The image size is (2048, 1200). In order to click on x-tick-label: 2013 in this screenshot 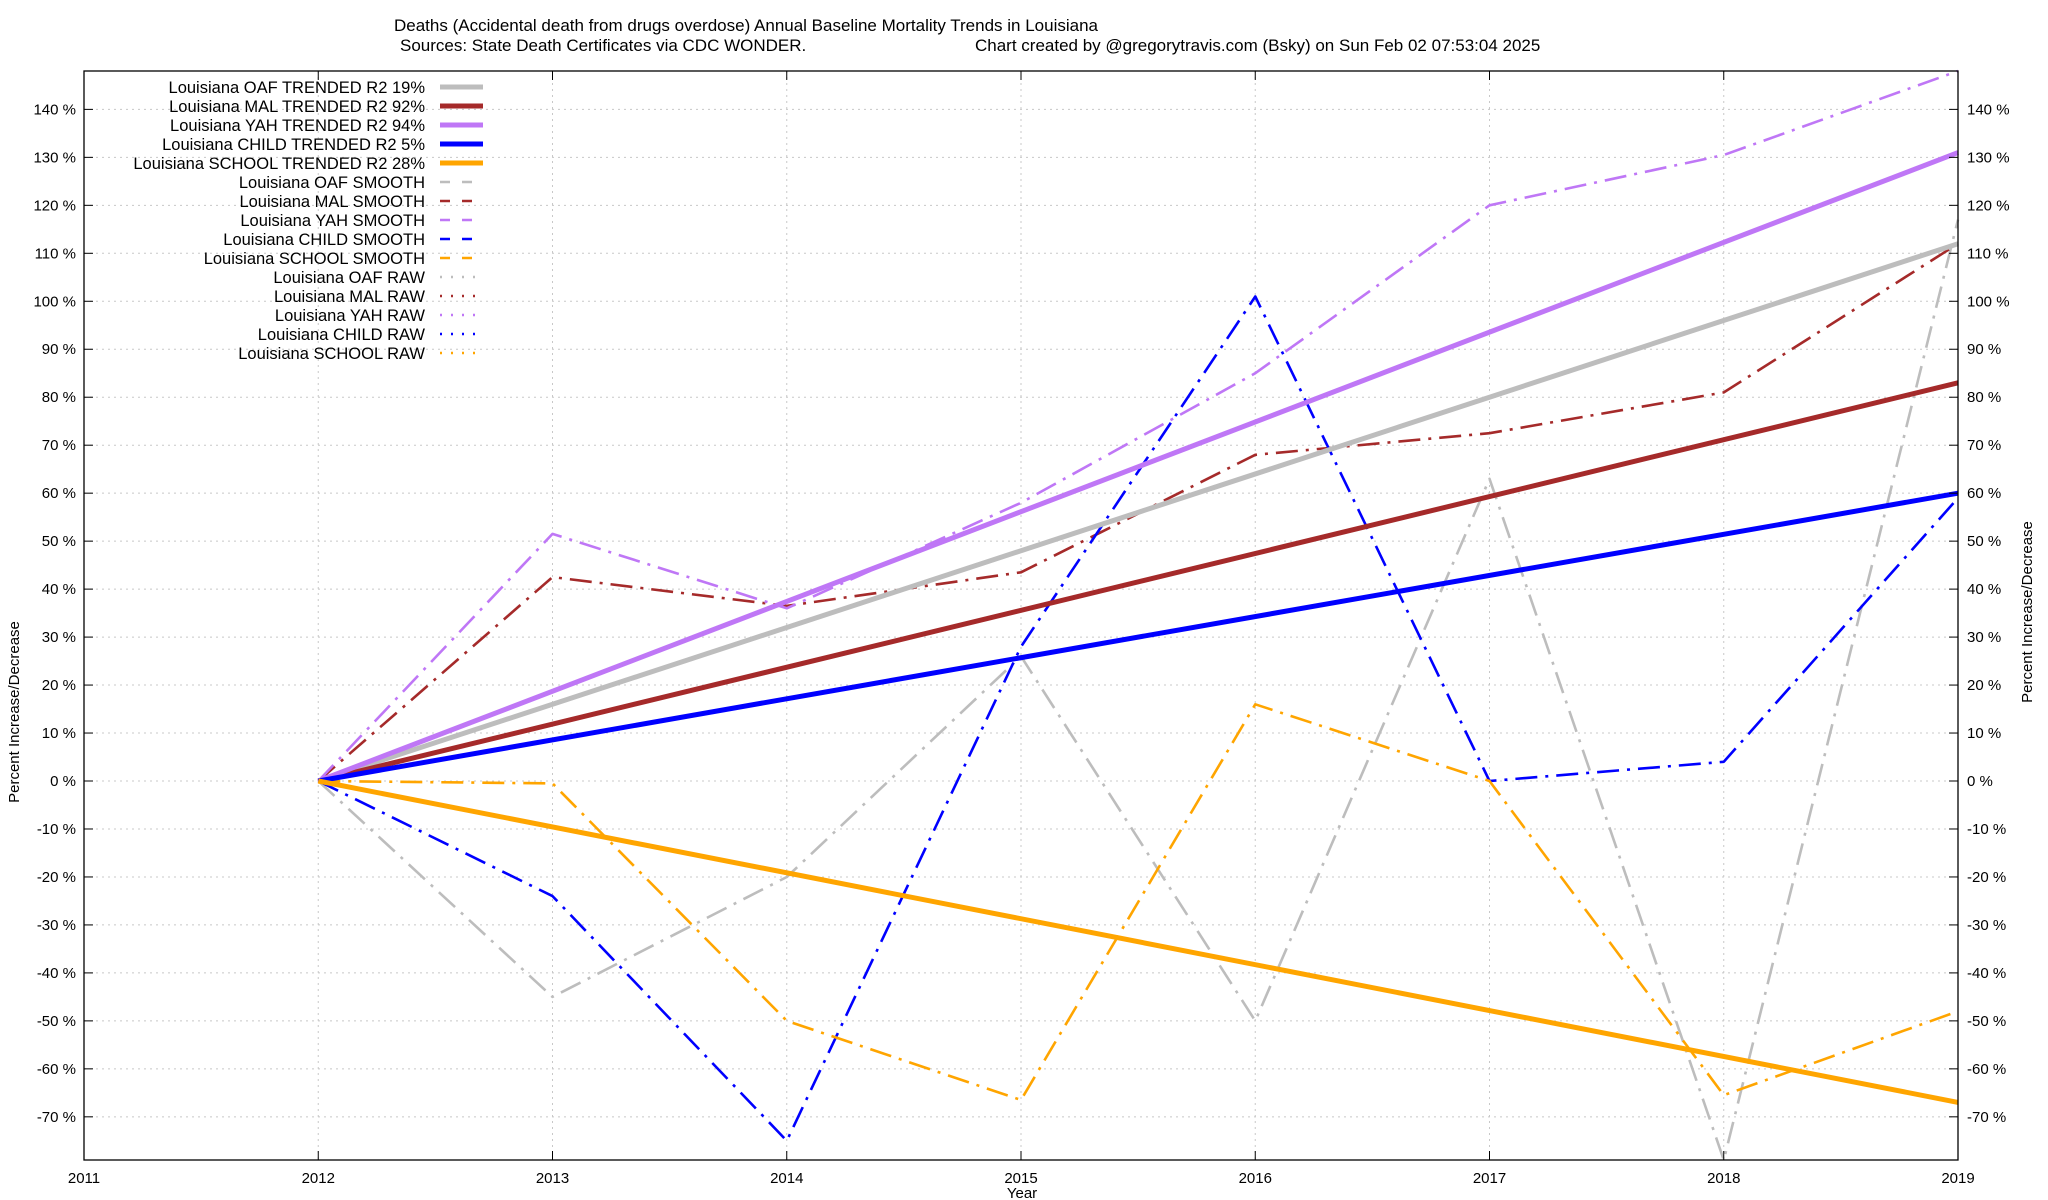, I will do `click(552, 1178)`.